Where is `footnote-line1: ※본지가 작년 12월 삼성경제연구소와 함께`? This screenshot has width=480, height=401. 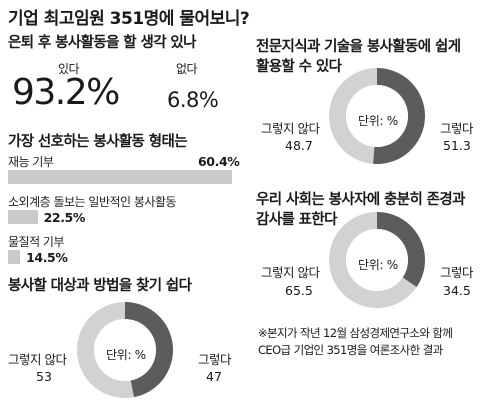
footnote-line1: ※본지가 작년 12월 삼성경제연구소와 함께 is located at coordinates (355, 333).